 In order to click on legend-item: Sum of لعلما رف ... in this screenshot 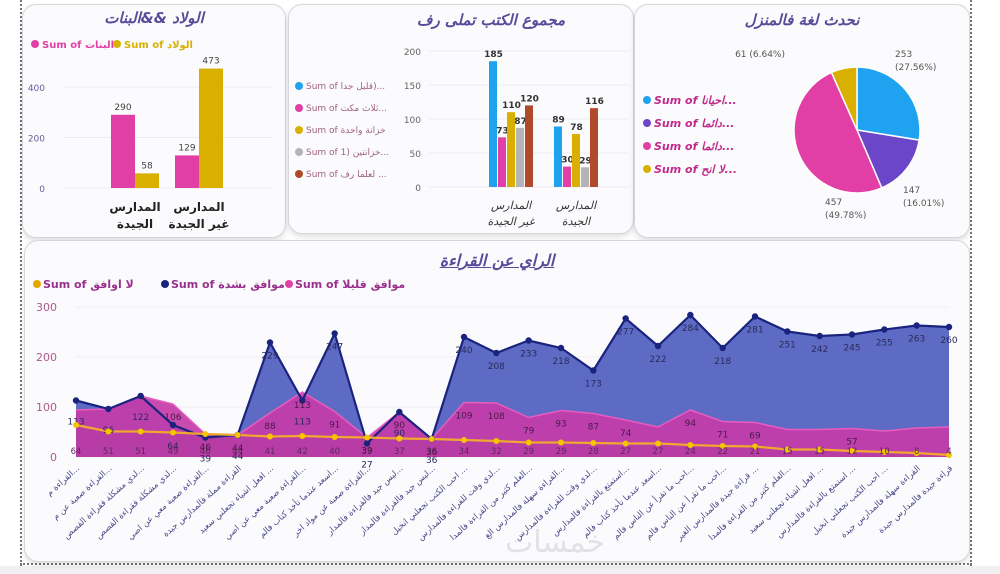, I will do `click(341, 175)`.